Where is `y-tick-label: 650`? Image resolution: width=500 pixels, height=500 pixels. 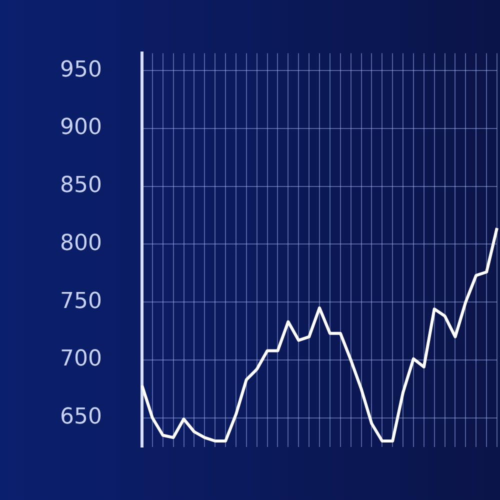 y-tick-label: 650 is located at coordinates (81, 417).